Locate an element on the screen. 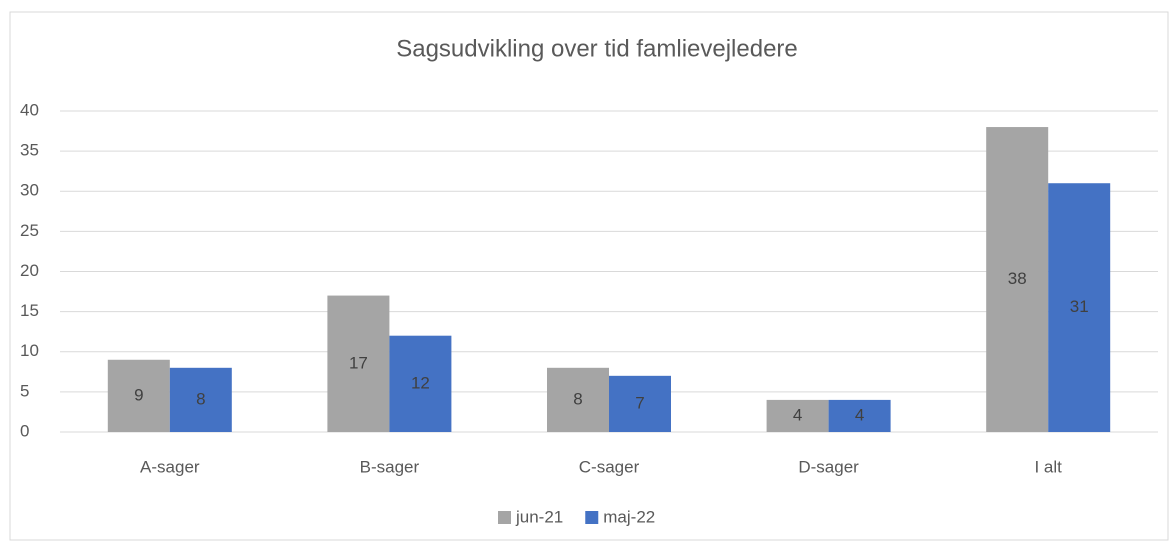  data-label: 17 is located at coordinates (358, 362).